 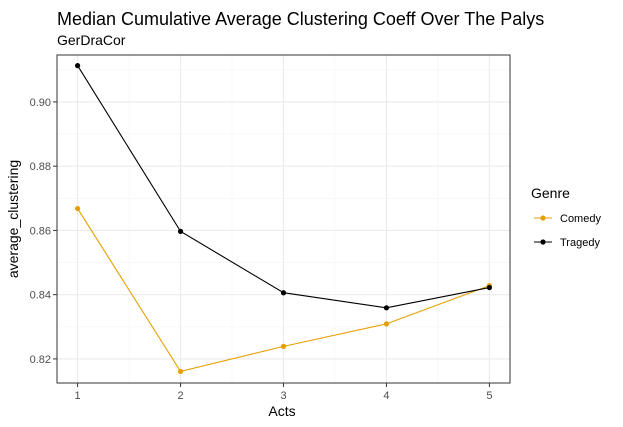 What do you see at coordinates (40, 231) in the screenshot?
I see `y-tick-label: 0.86` at bounding box center [40, 231].